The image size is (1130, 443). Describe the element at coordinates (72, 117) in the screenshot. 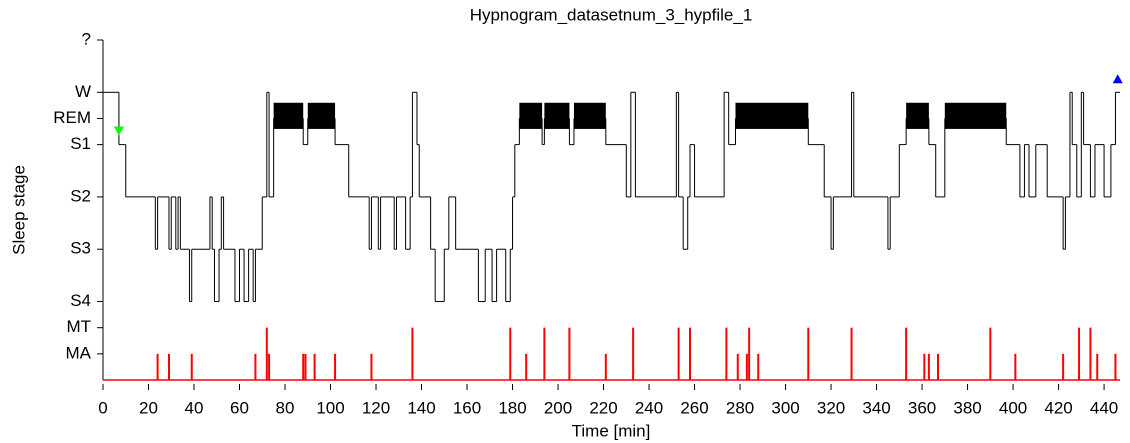

I see `y-tick-label: REM` at that location.